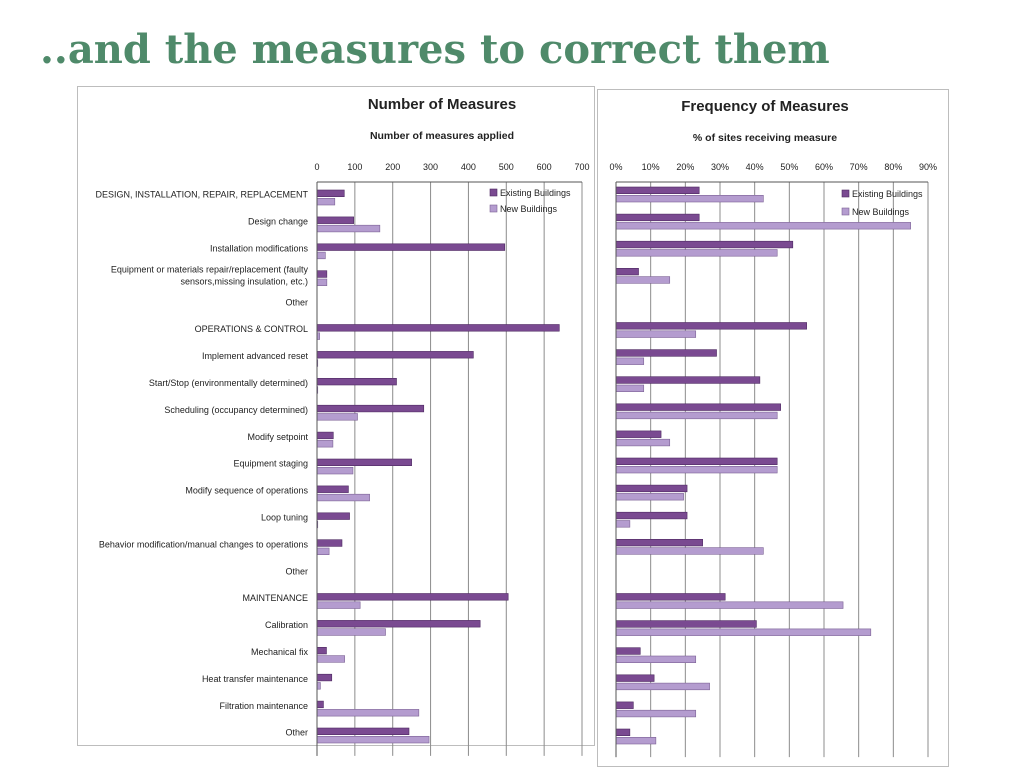 The height and width of the screenshot is (768, 1024). What do you see at coordinates (236, 410) in the screenshot?
I see `category-label-scheduling-occupancy-determined: Scheduling (occupancy determined)` at bounding box center [236, 410].